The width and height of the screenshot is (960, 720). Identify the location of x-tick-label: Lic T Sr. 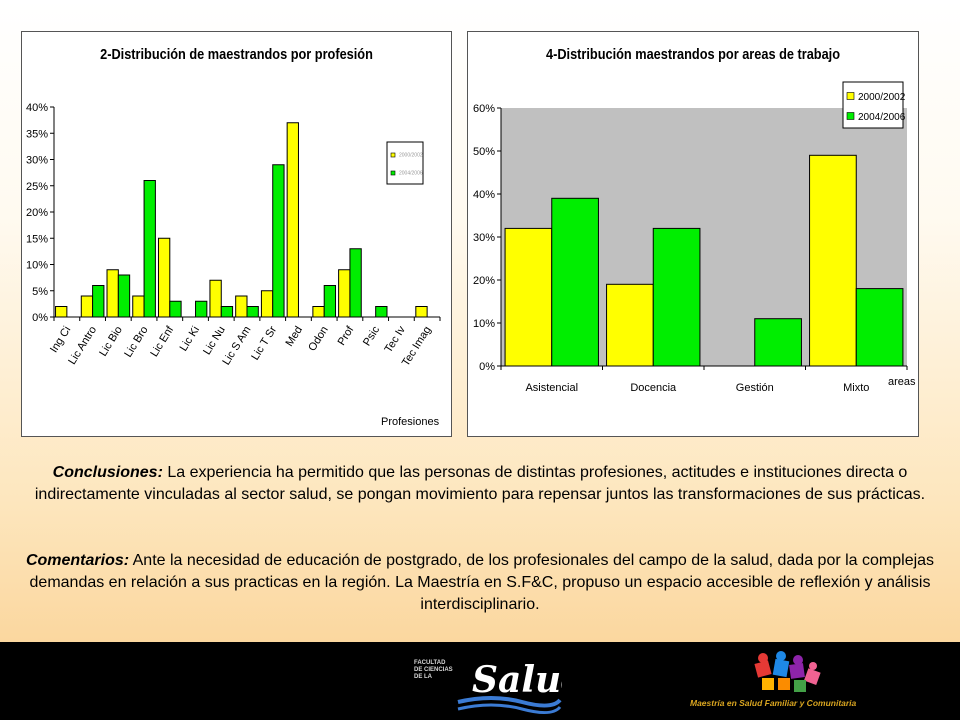
(264, 343).